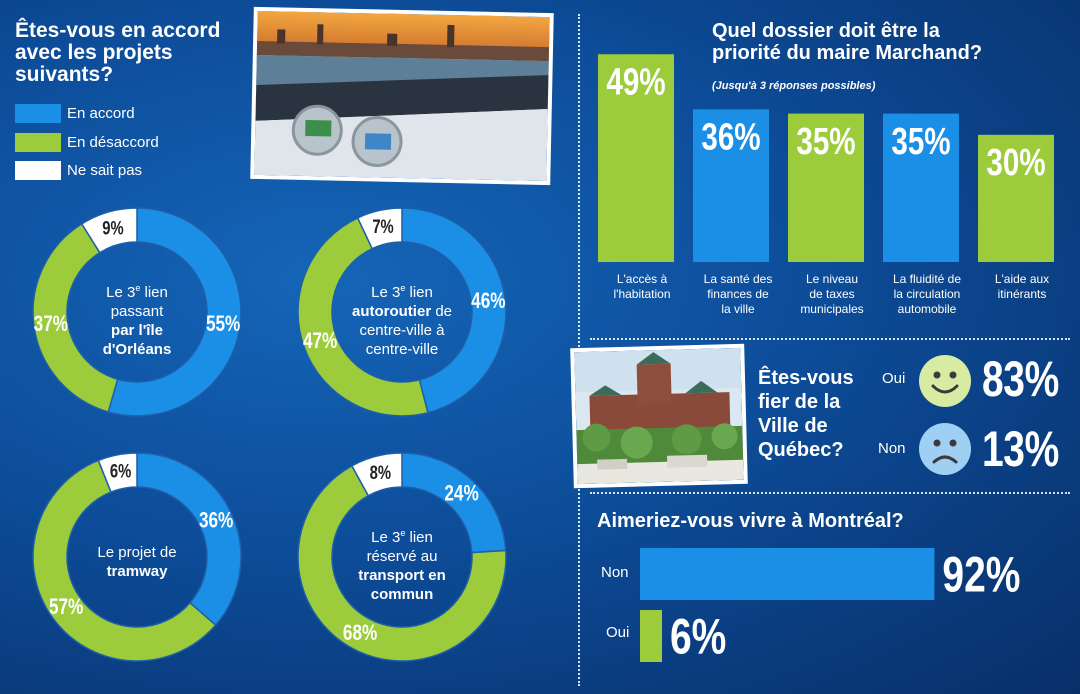 The height and width of the screenshot is (694, 1080). I want to click on smiley-happy-icon, so click(945, 381).